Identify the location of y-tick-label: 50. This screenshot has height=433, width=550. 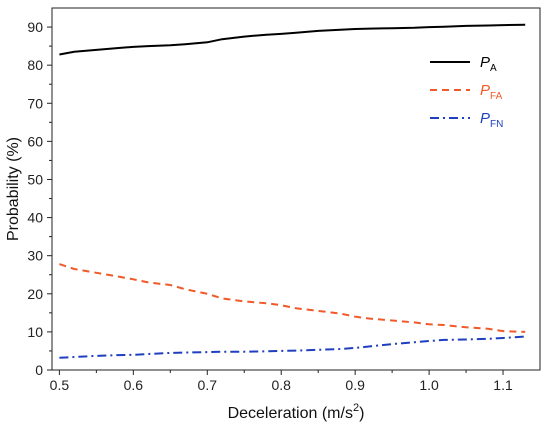
(35, 179).